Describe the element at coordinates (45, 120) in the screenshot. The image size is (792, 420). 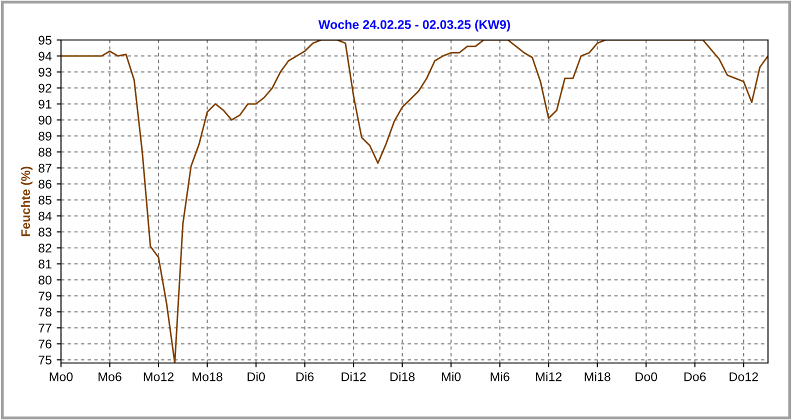
I see `y-tick-label: 90` at that location.